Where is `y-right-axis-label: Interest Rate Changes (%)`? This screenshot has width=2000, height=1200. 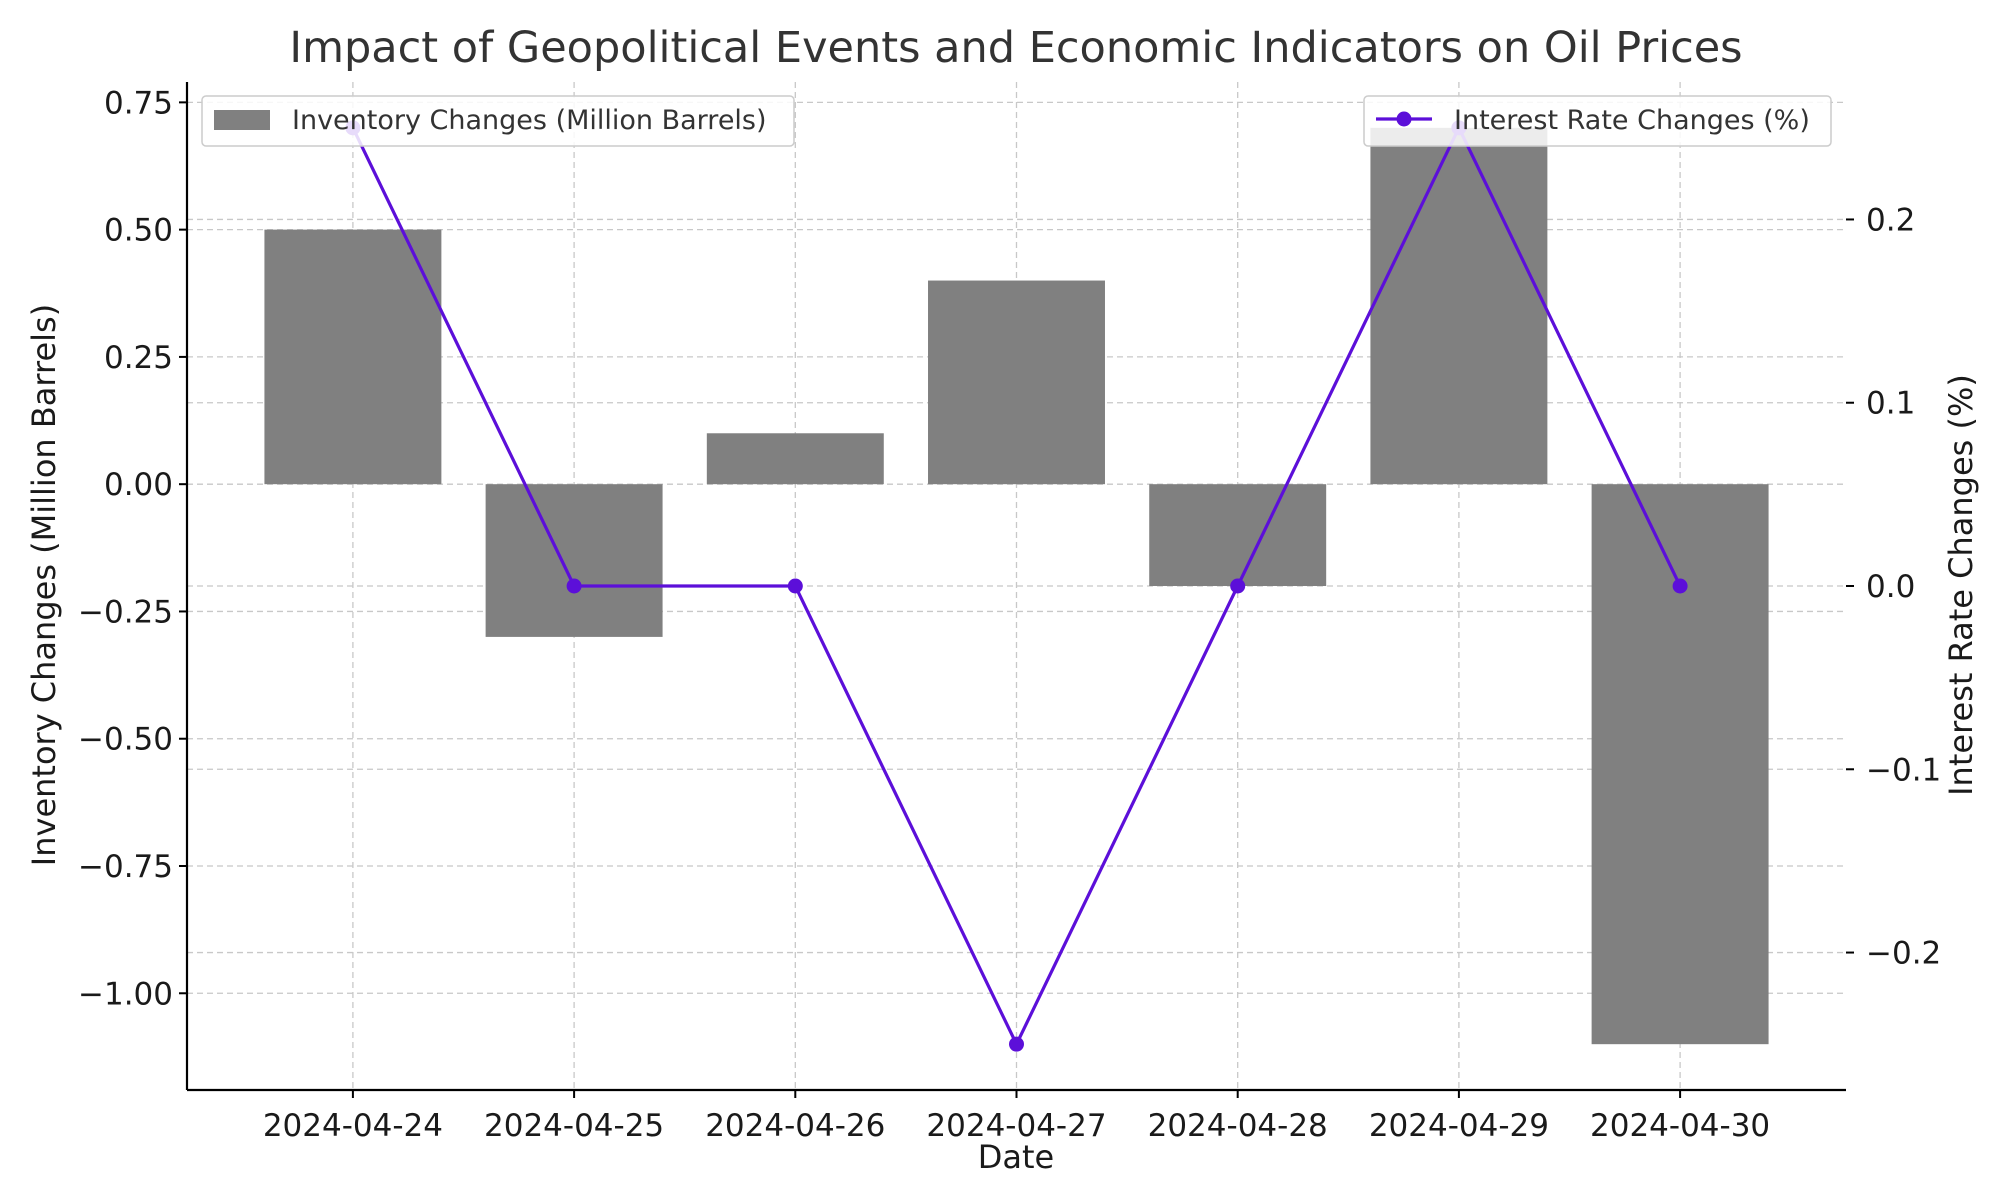
y-right-axis-label: Interest Rate Changes (%) is located at coordinates (1961, 585).